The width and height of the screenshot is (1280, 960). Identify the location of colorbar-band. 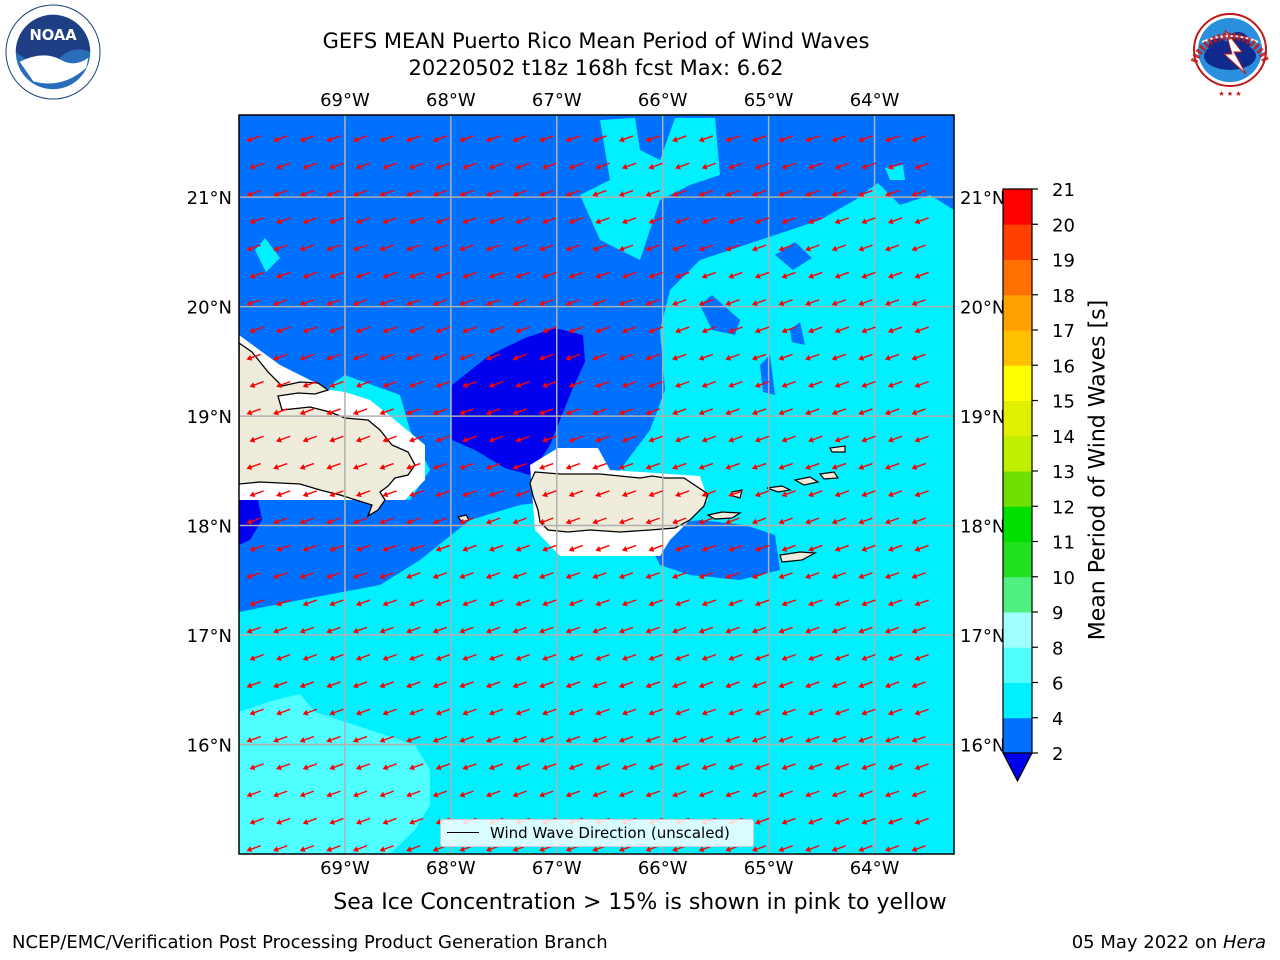
(1017, 524).